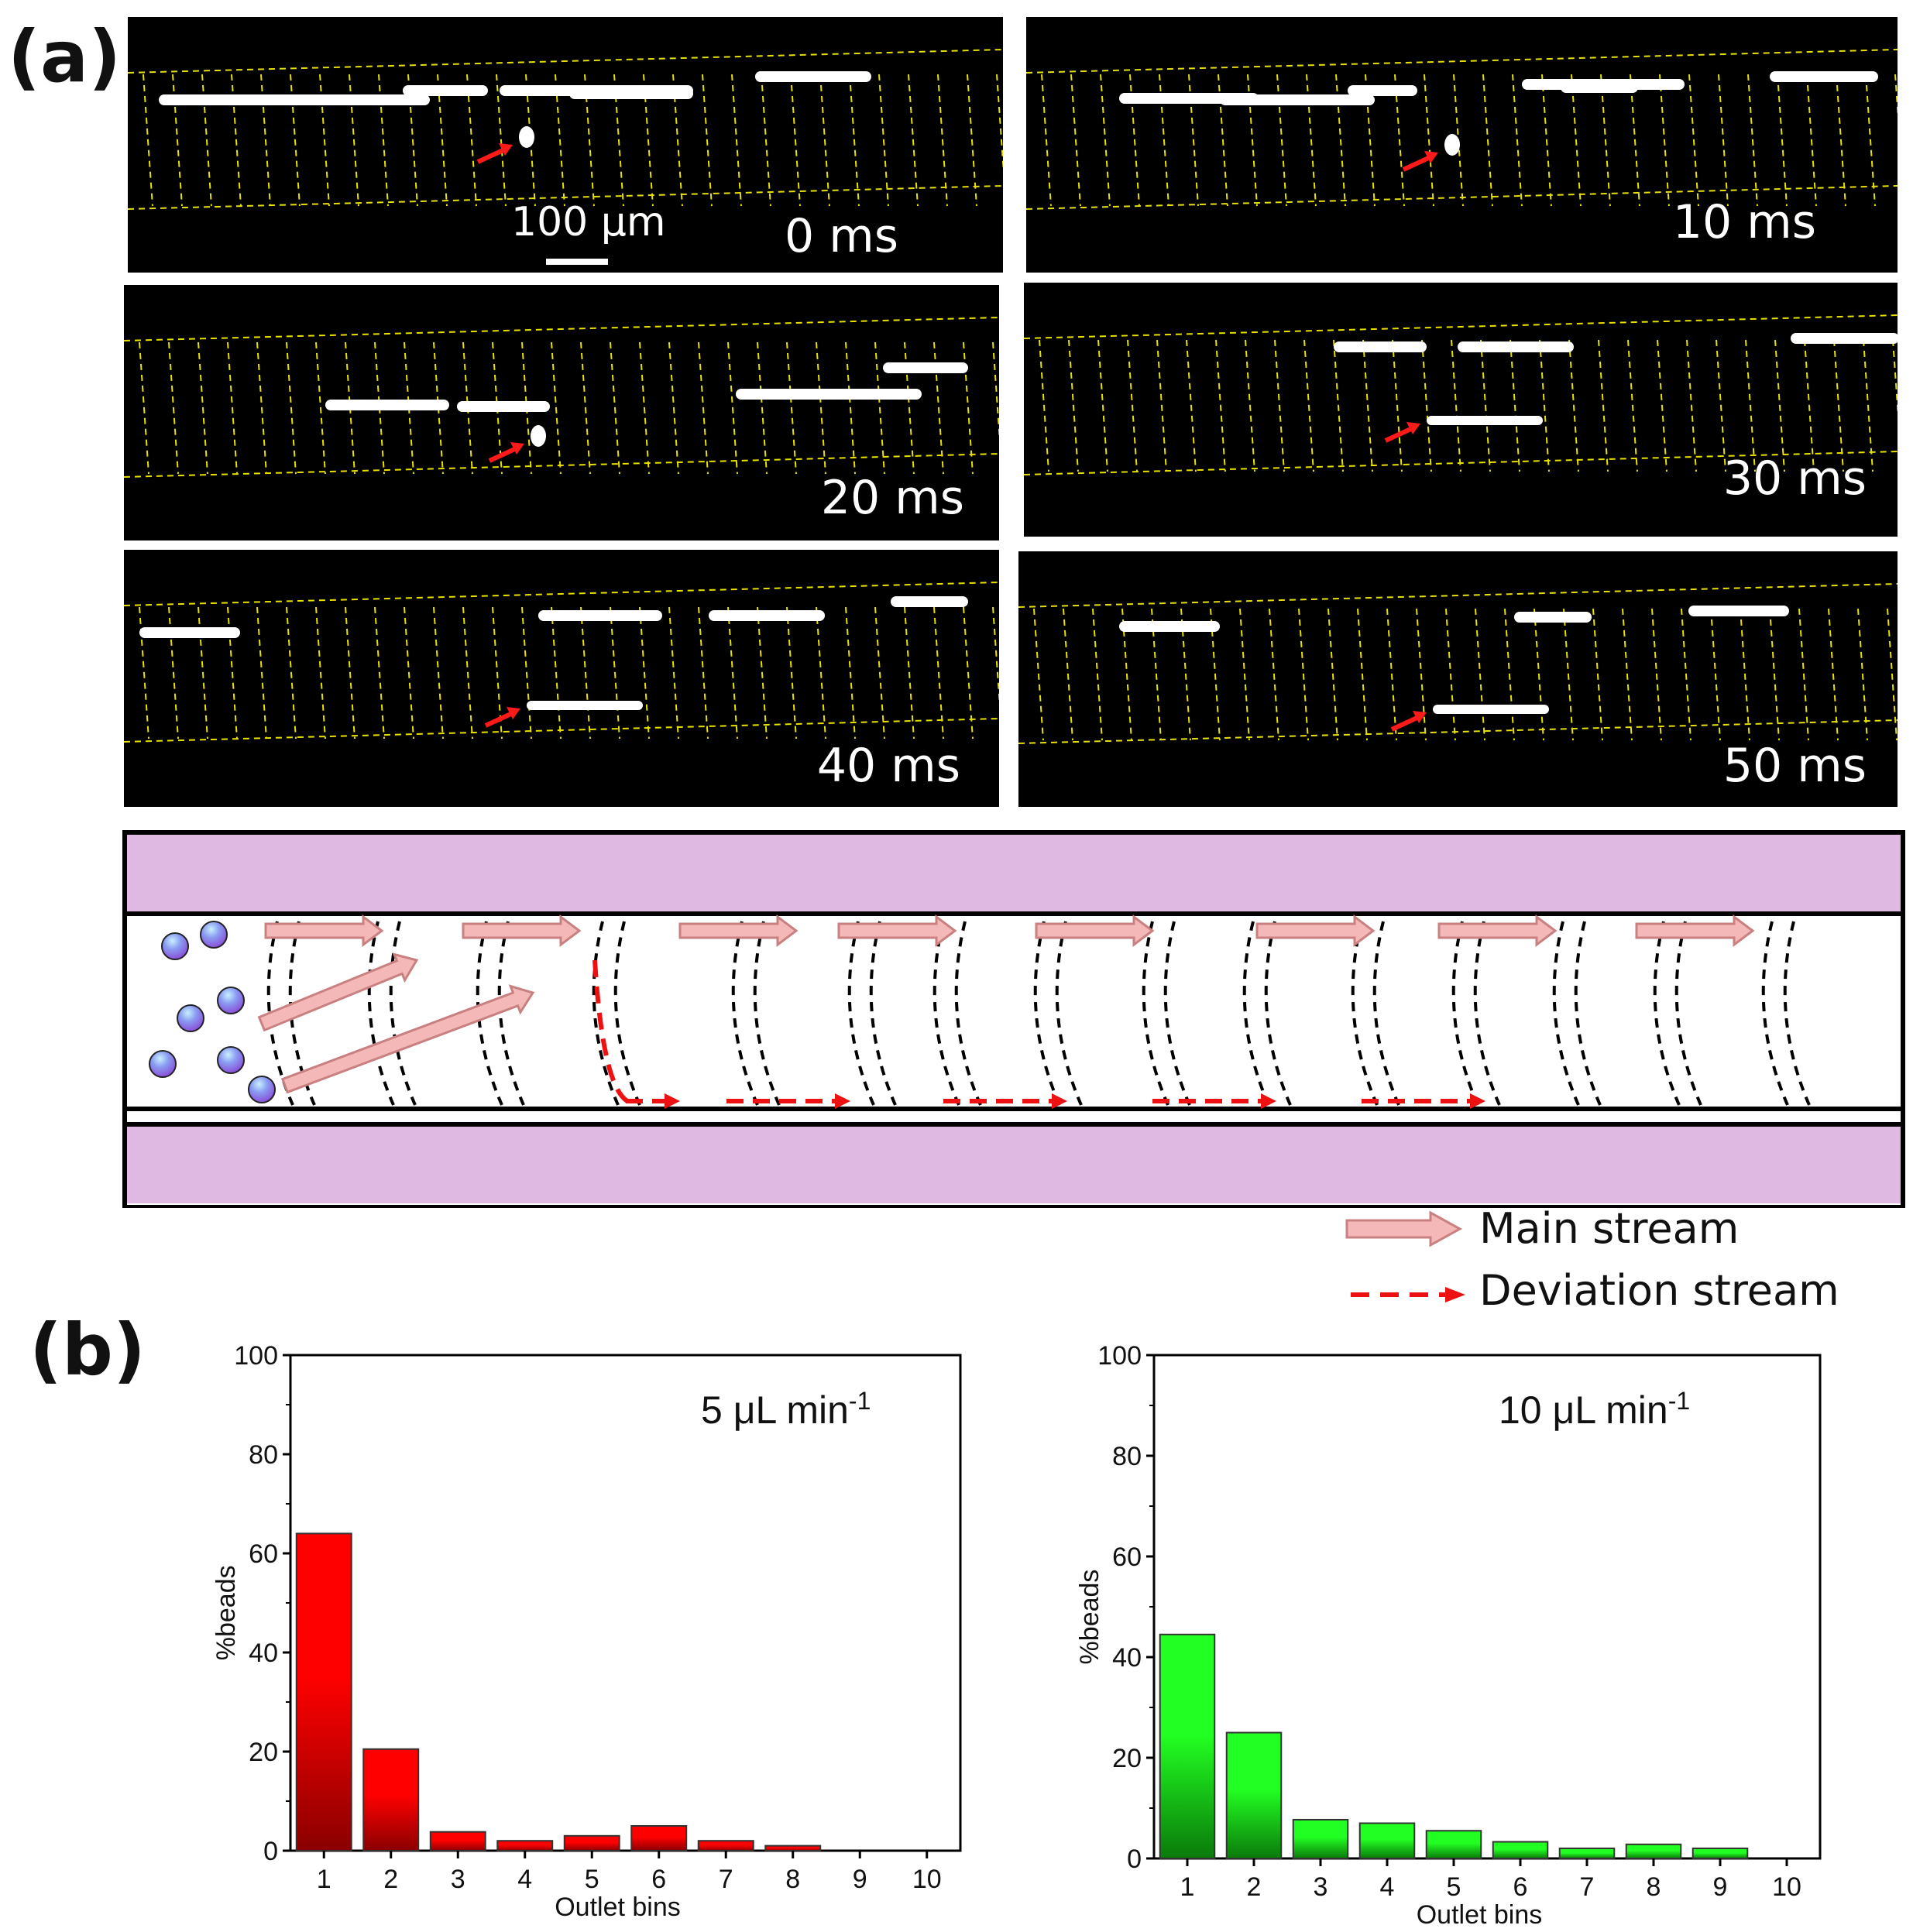 This screenshot has height=1932, width=1913. Describe the element at coordinates (1794, 766) in the screenshot. I see `frame-time-label: 50 ms` at that location.